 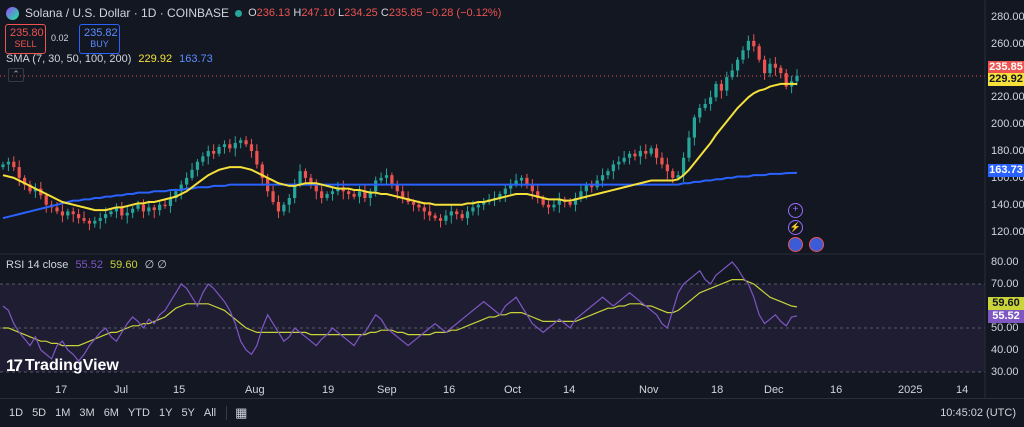 I want to click on buy-button: 235.82 BUY, so click(x=99, y=39).